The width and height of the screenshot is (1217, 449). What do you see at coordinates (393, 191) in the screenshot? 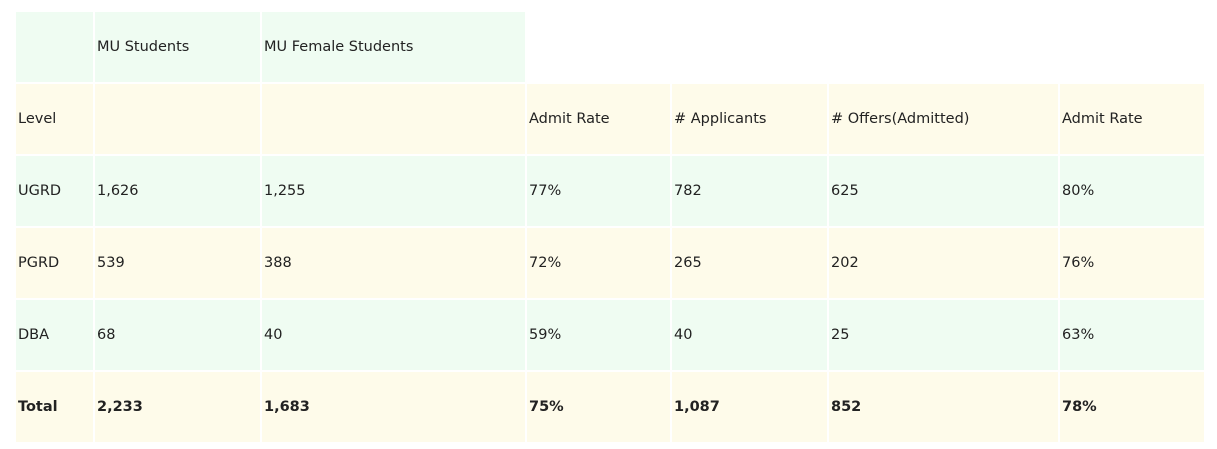
I see `table-cell: 1,255` at bounding box center [393, 191].